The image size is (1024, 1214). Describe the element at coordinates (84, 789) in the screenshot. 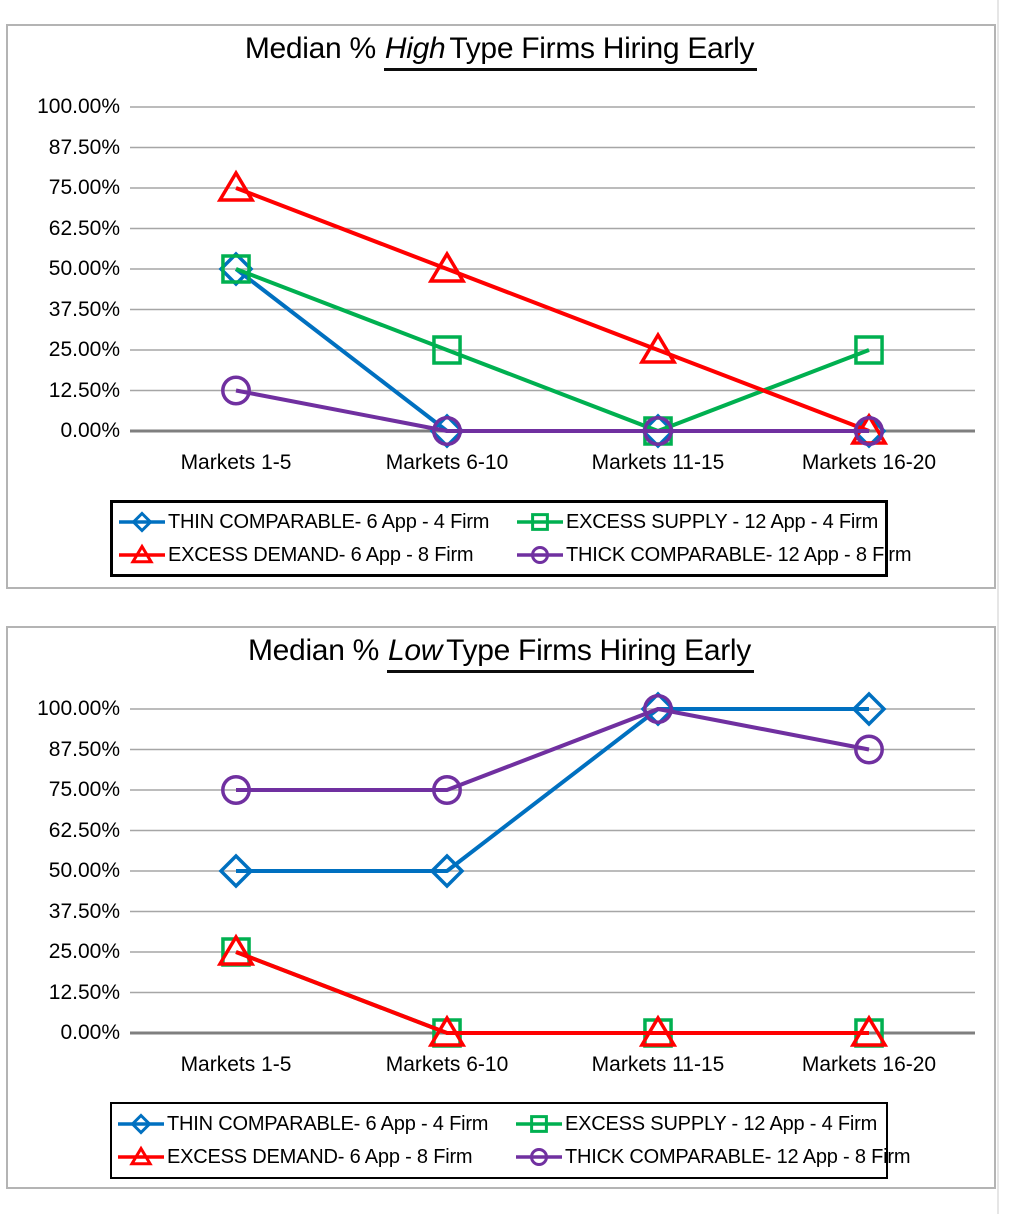

I see `y-tick-label: 75.00%` at that location.